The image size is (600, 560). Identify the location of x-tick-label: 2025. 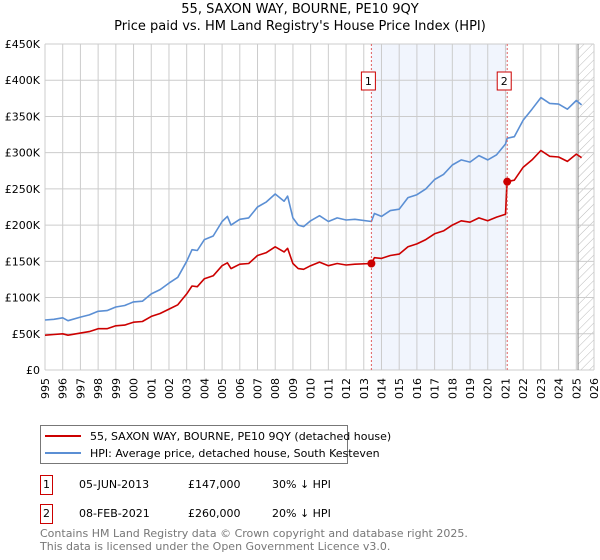
(576, 389).